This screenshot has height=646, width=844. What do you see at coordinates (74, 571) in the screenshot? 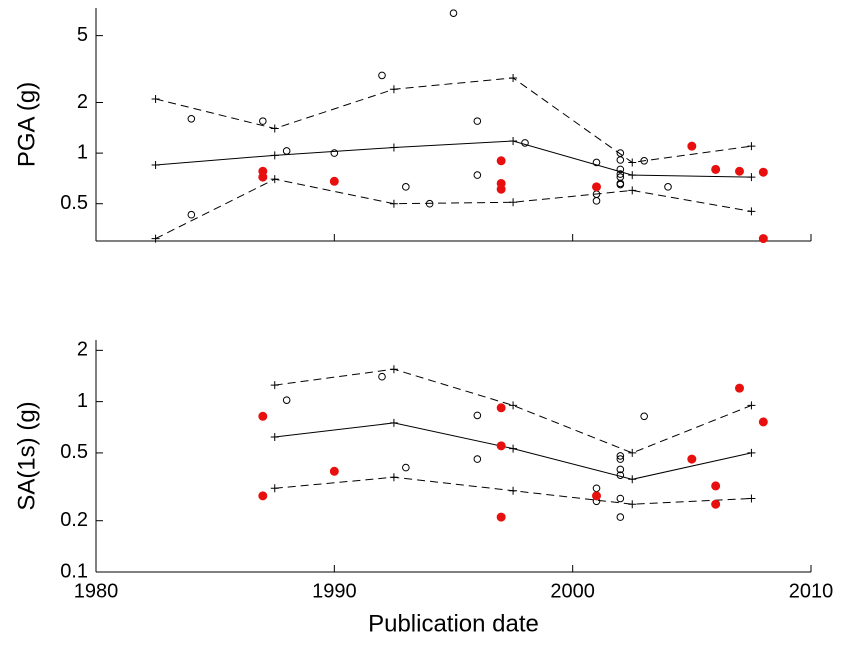
I see `y-tick-label: 0.1` at bounding box center [74, 571].